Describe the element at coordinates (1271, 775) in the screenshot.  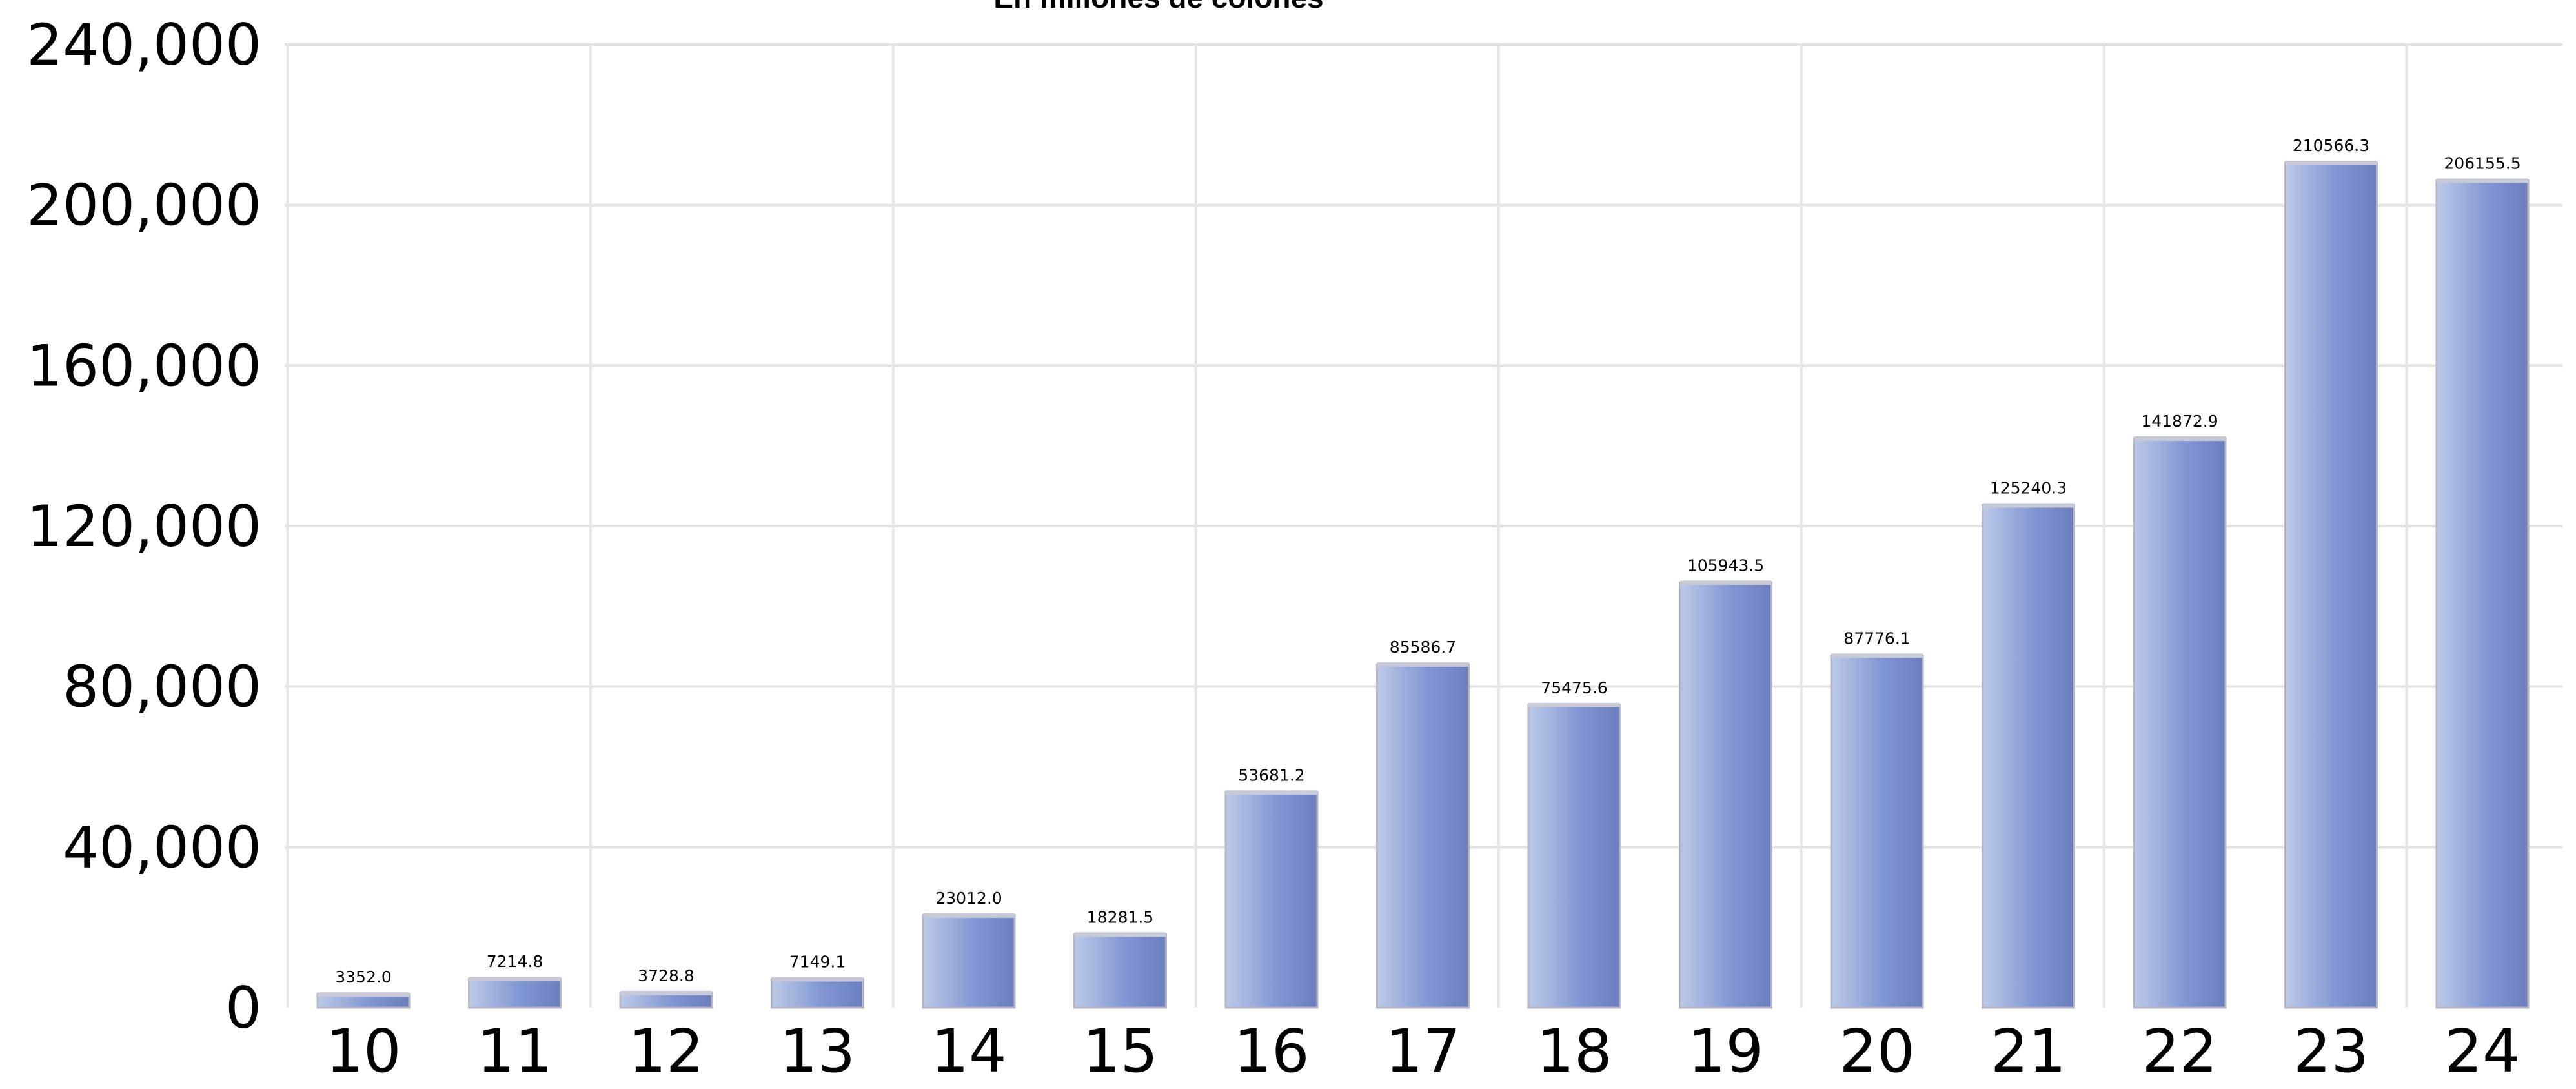
I see `data-label: 53681.2` at that location.